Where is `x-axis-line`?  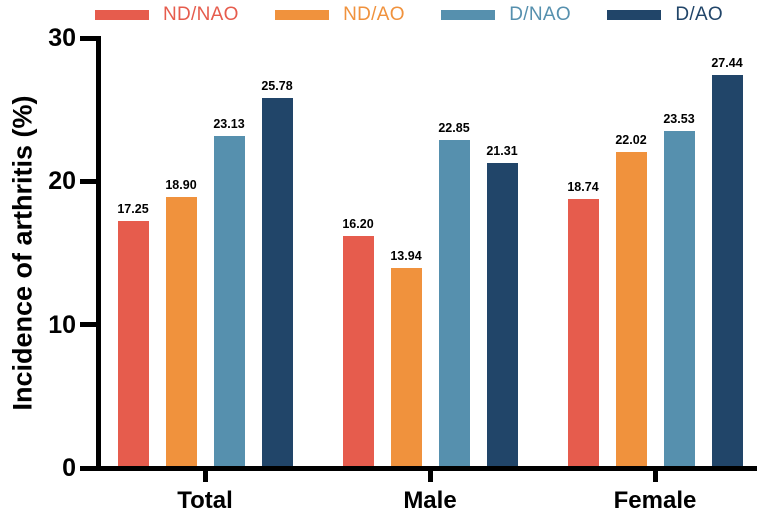
x-axis-line is located at coordinates (426, 468).